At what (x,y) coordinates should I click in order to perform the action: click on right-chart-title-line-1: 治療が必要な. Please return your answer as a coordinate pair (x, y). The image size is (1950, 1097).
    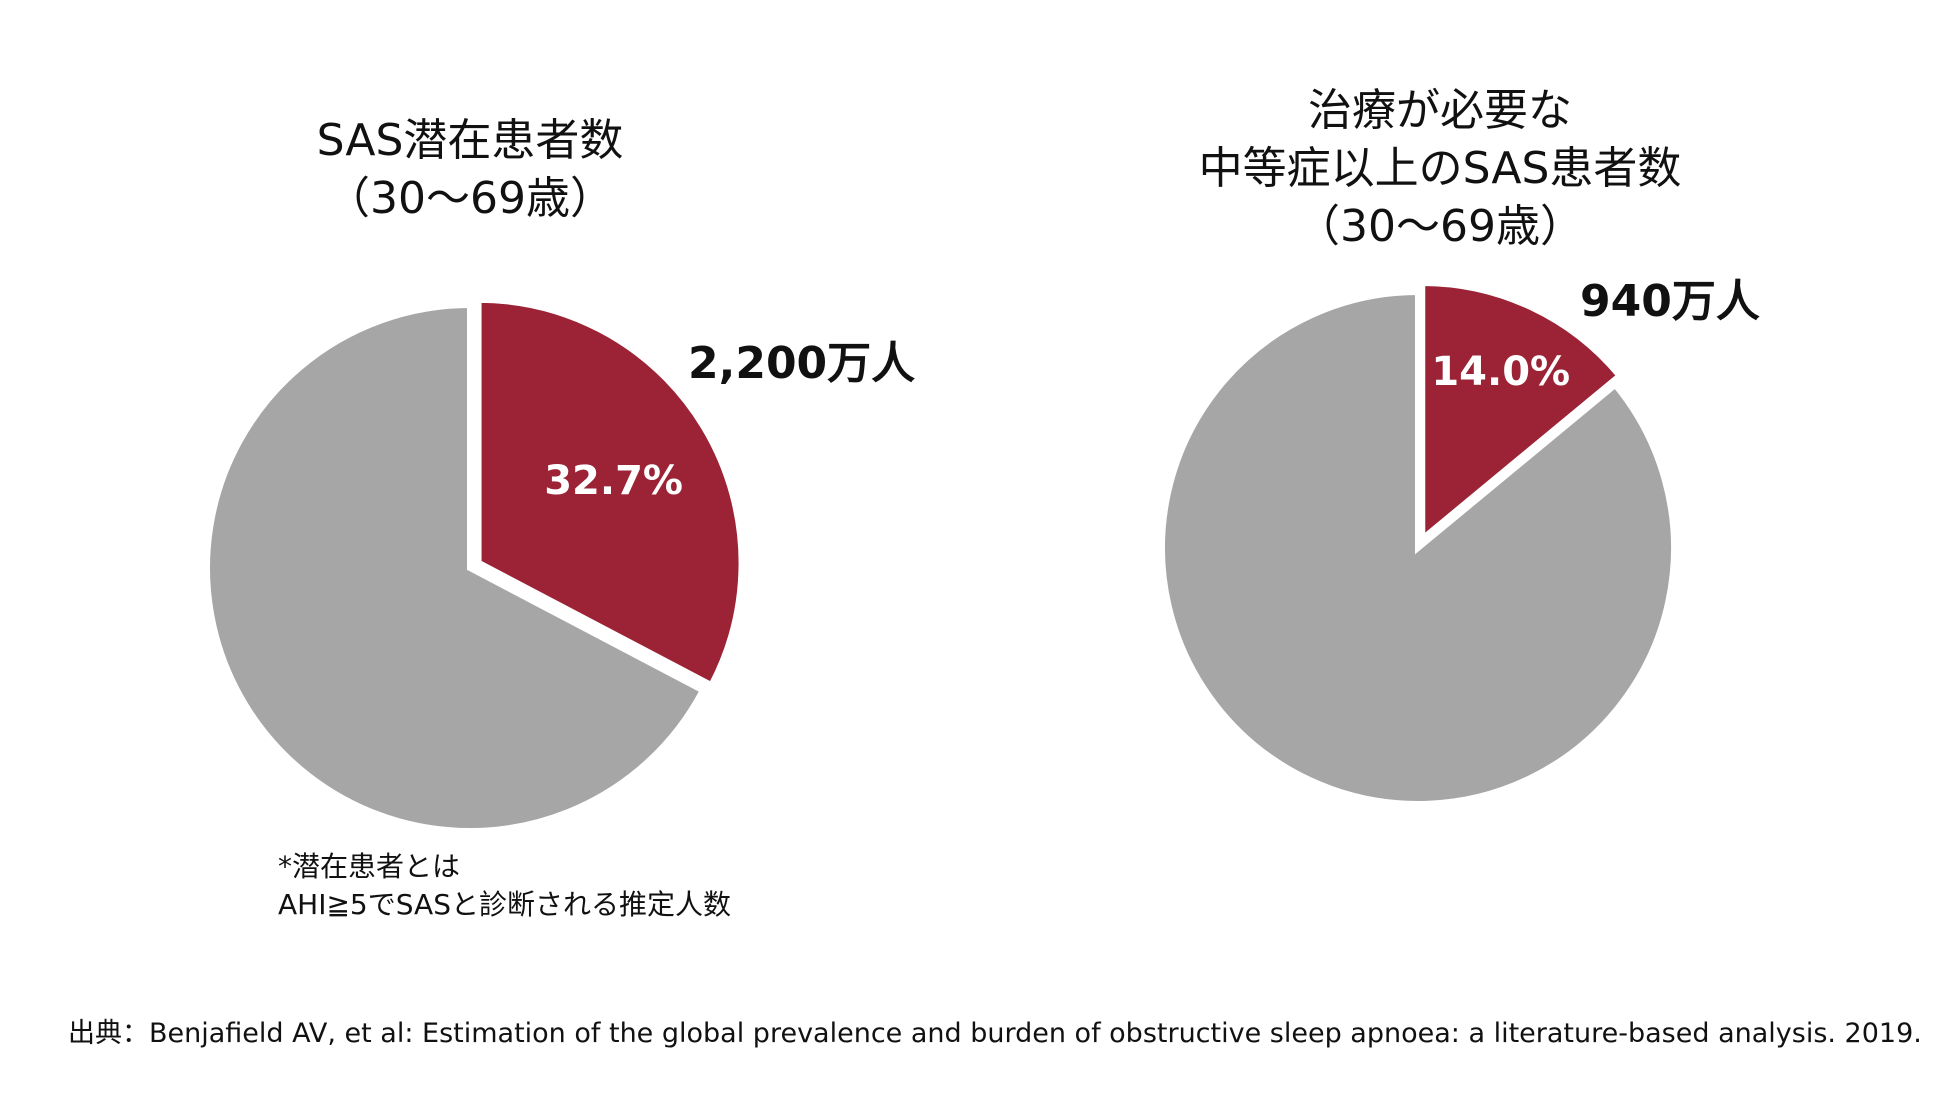
    Looking at the image, I should click on (1440, 110).